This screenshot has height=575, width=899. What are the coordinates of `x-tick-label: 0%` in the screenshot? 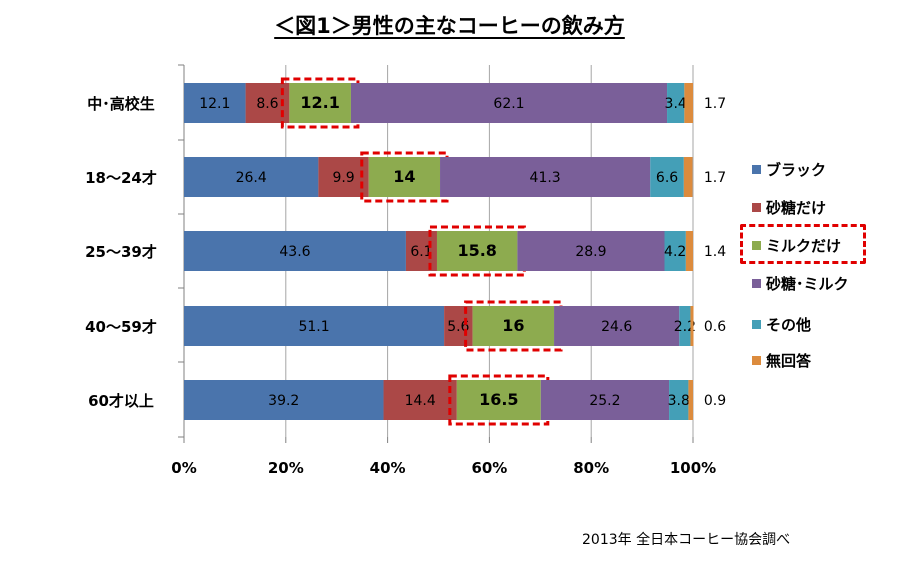 It's located at (183, 468).